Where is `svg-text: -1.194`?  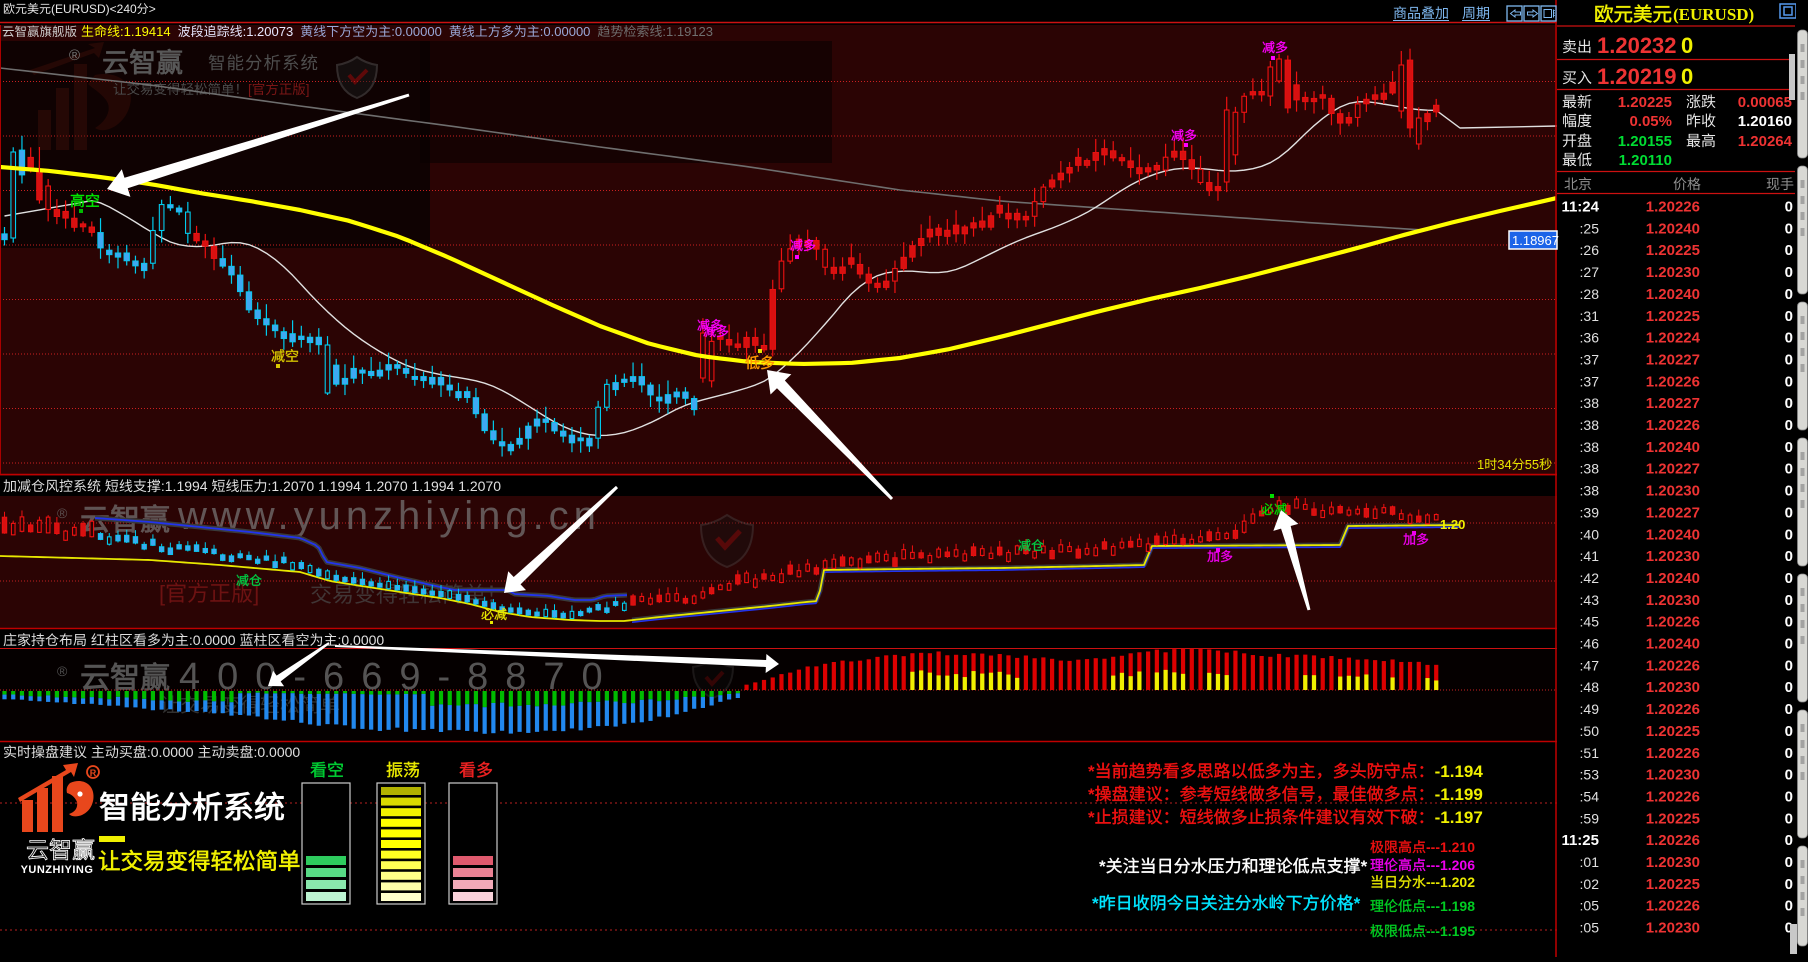 svg-text: -1.194 is located at coordinates (1459, 771).